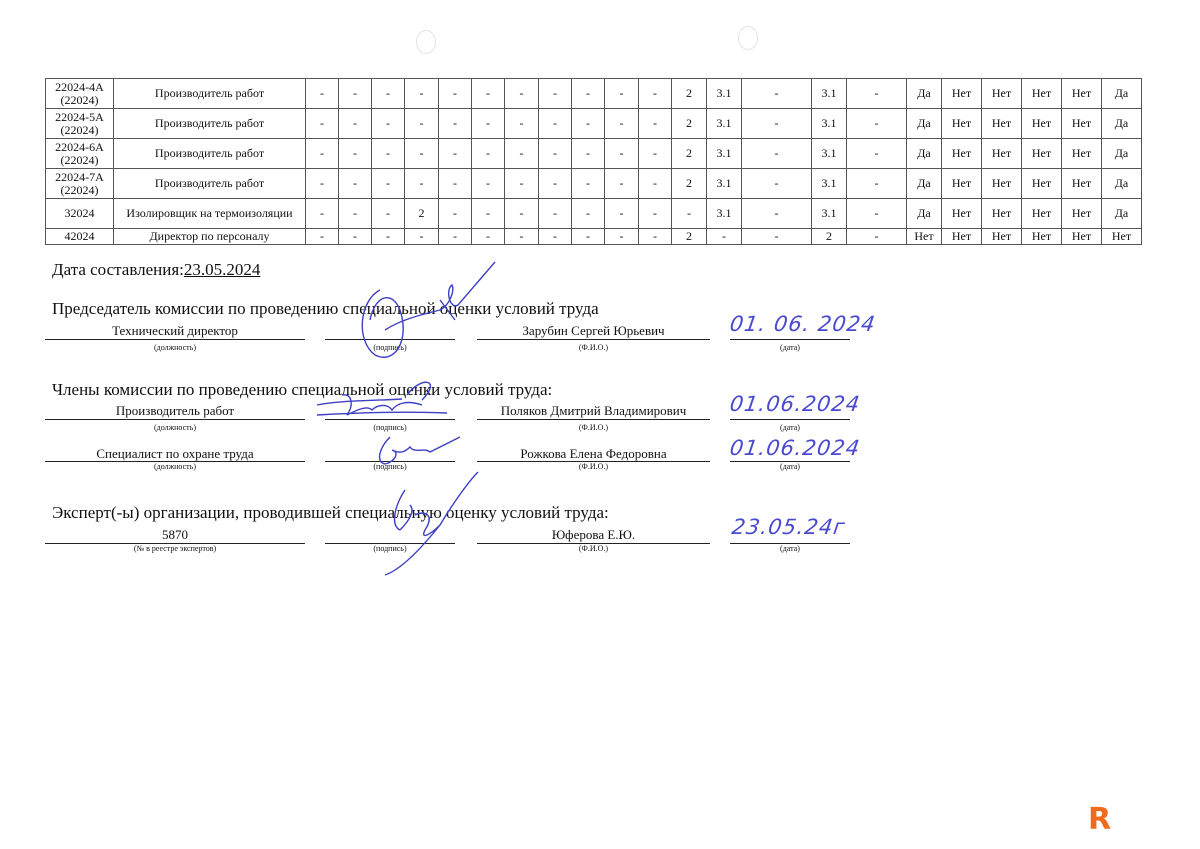 The image size is (1200, 849). I want to click on compiled-date: 23.05.2024, so click(222, 269).